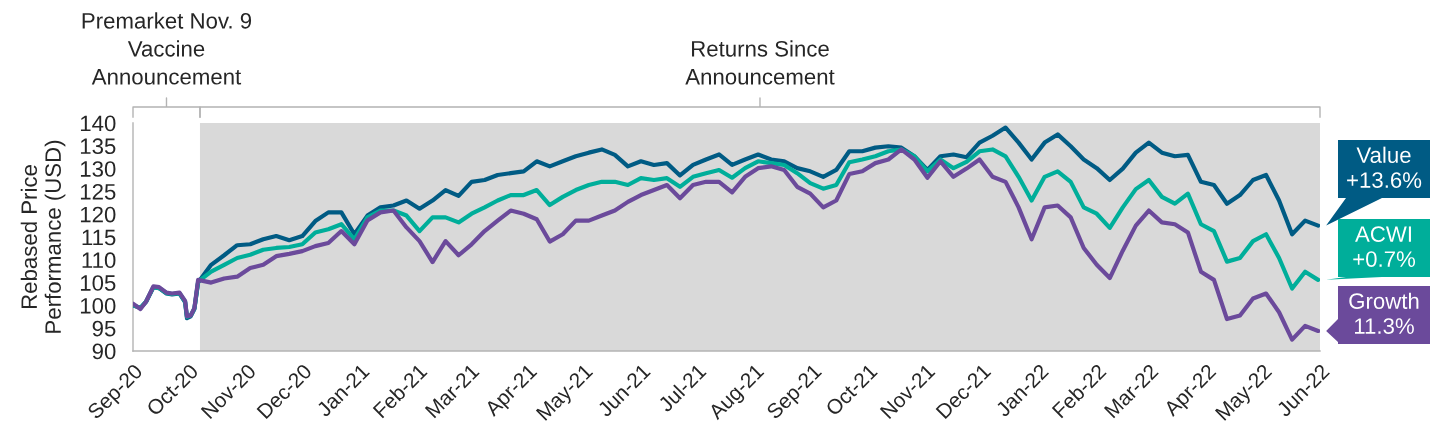 Image resolution: width=1440 pixels, height=428 pixels. What do you see at coordinates (98, 169) in the screenshot?
I see `y-tick-label: 130` at bounding box center [98, 169].